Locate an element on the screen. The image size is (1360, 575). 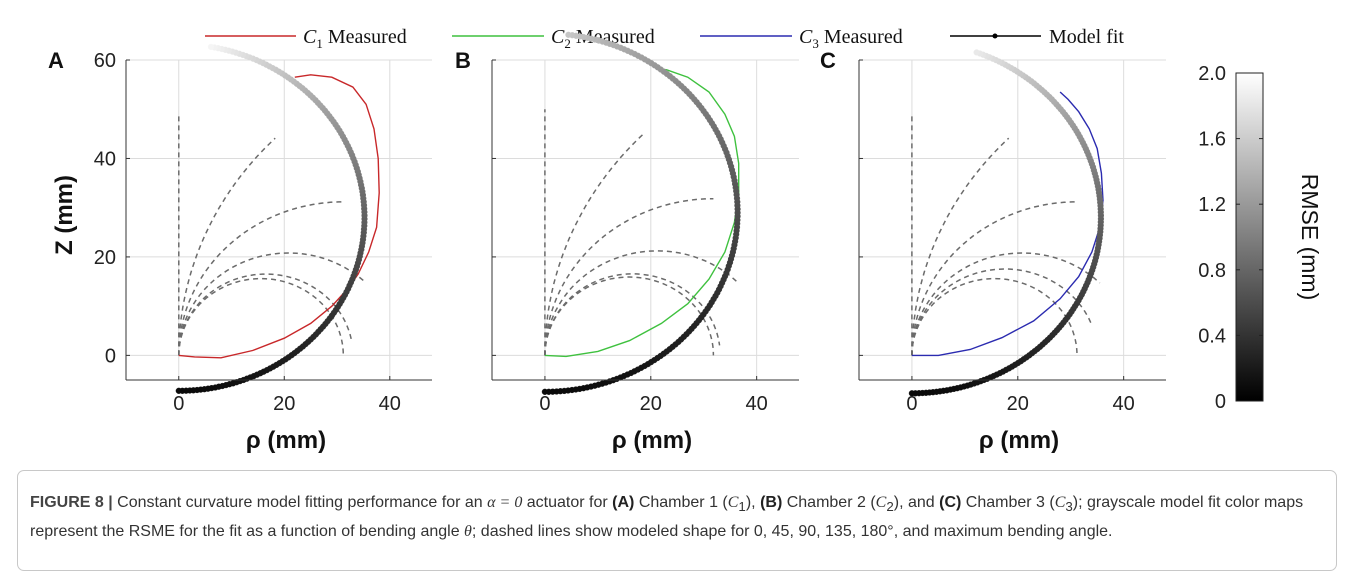
panel-a-grid is located at coordinates (279, 219).